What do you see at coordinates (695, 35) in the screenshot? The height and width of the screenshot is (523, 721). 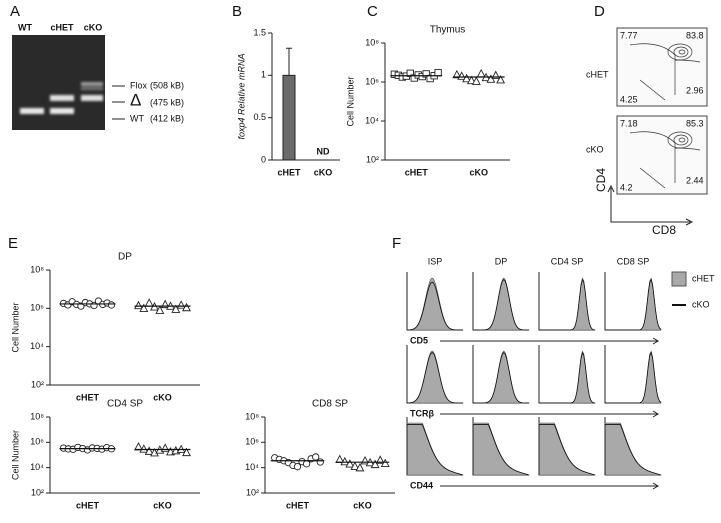 I see `quadrant-value: 83.8` at bounding box center [695, 35].